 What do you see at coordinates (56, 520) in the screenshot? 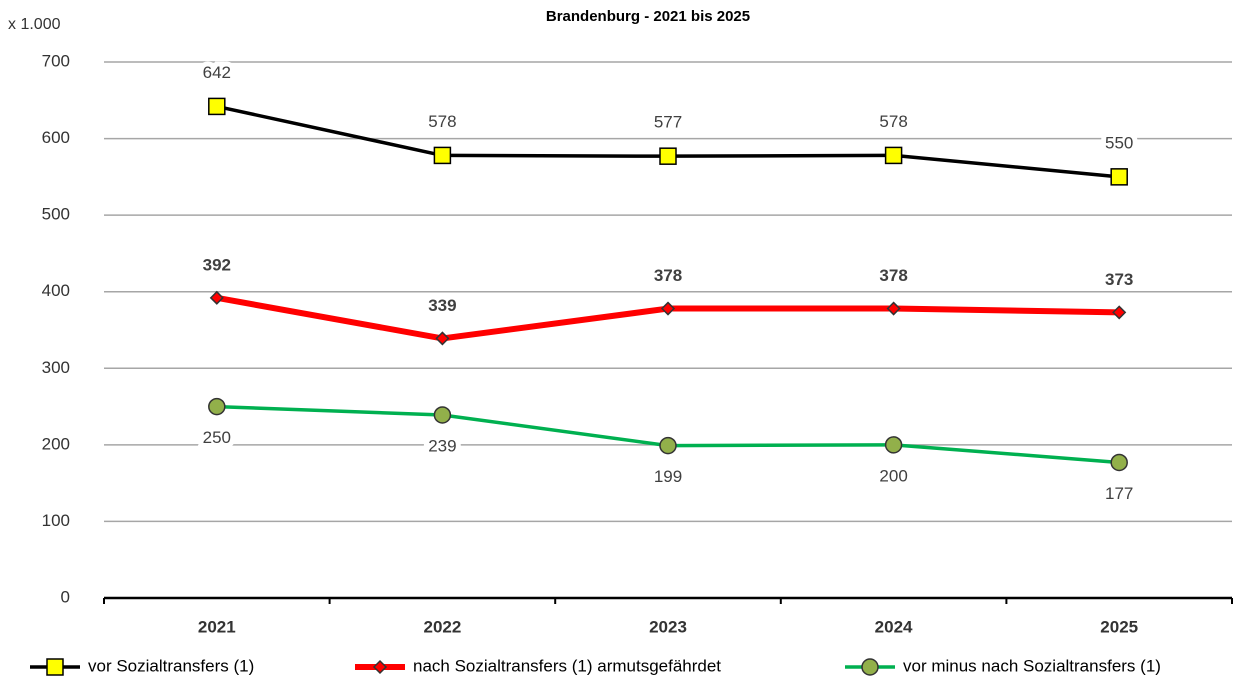
I see `y-tick-label: 100` at bounding box center [56, 520].